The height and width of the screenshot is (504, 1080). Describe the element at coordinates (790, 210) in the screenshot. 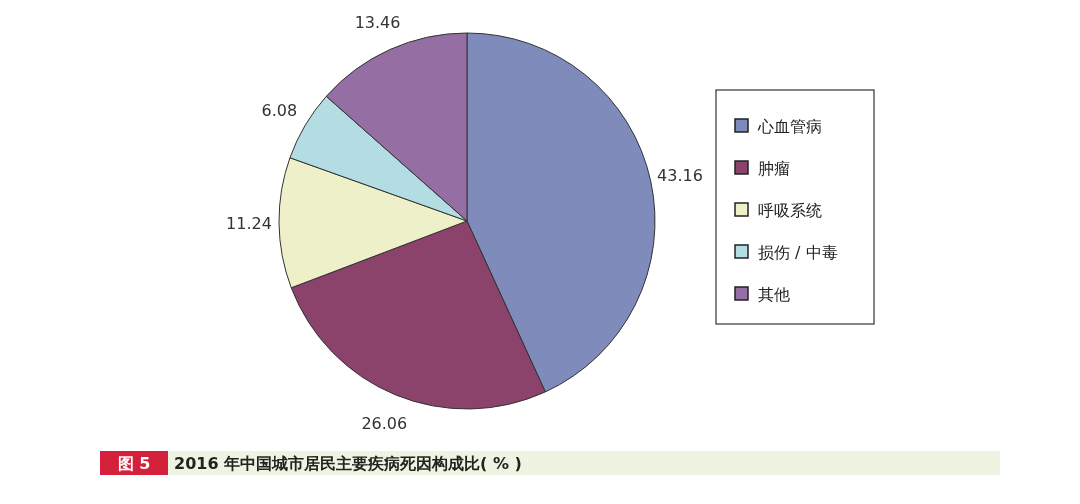

I see `legend-label: 呼吸系统` at that location.